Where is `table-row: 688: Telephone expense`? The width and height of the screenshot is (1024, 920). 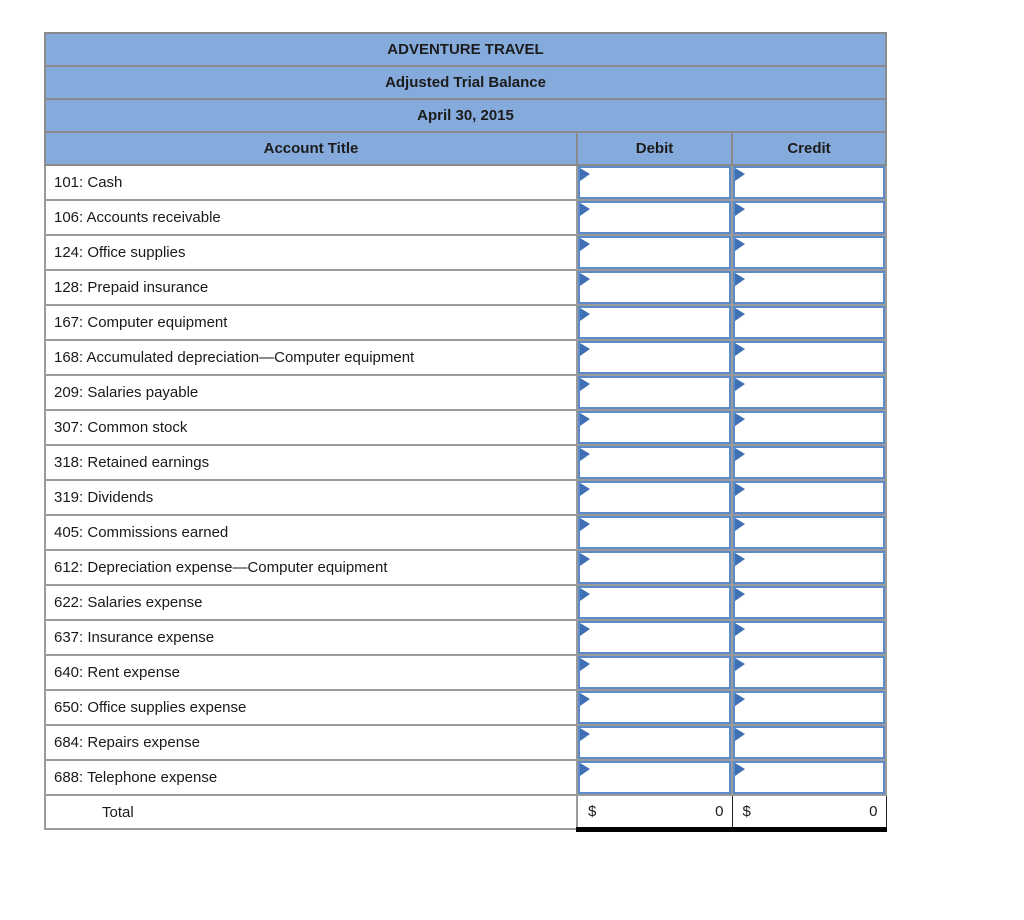 table-row: 688: Telephone expense is located at coordinates (466, 778).